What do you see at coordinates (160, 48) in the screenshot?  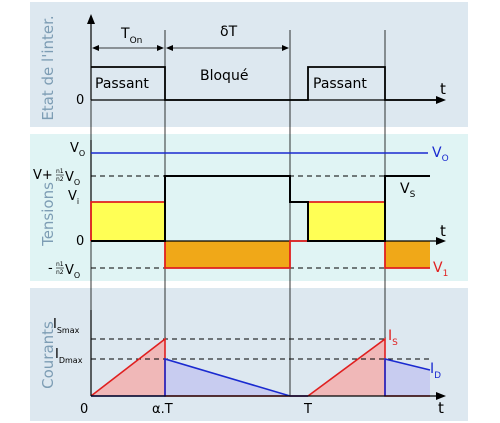 I see `ton-arrow-right` at bounding box center [160, 48].